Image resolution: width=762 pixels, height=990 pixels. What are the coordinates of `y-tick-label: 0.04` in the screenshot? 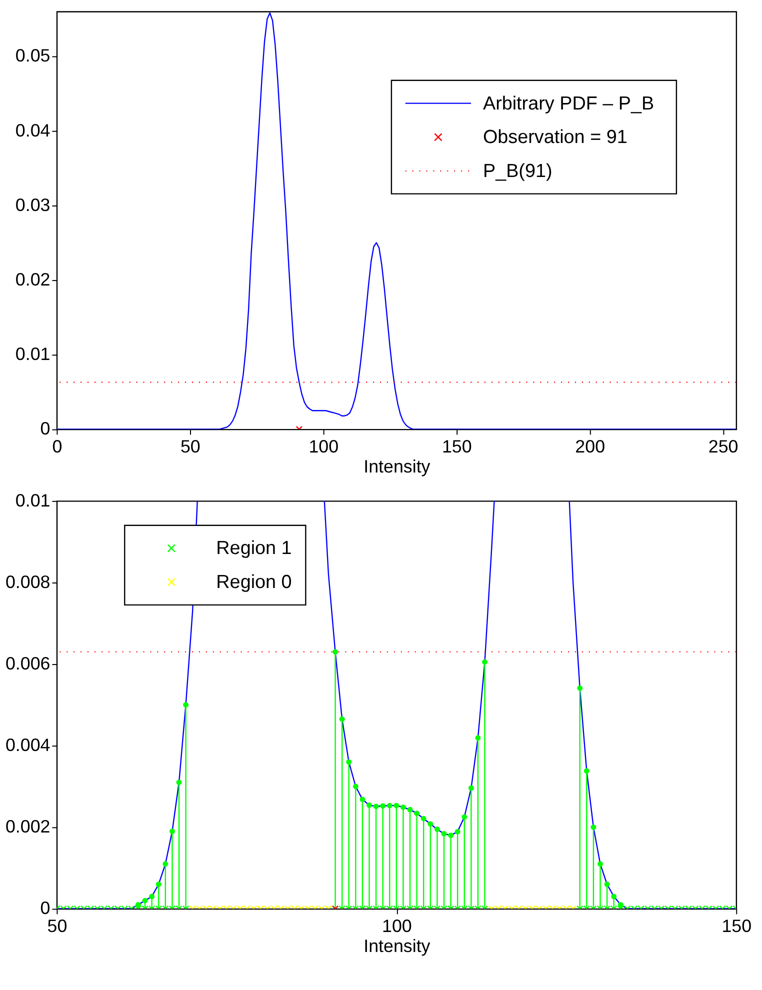 It's located at (32, 130).